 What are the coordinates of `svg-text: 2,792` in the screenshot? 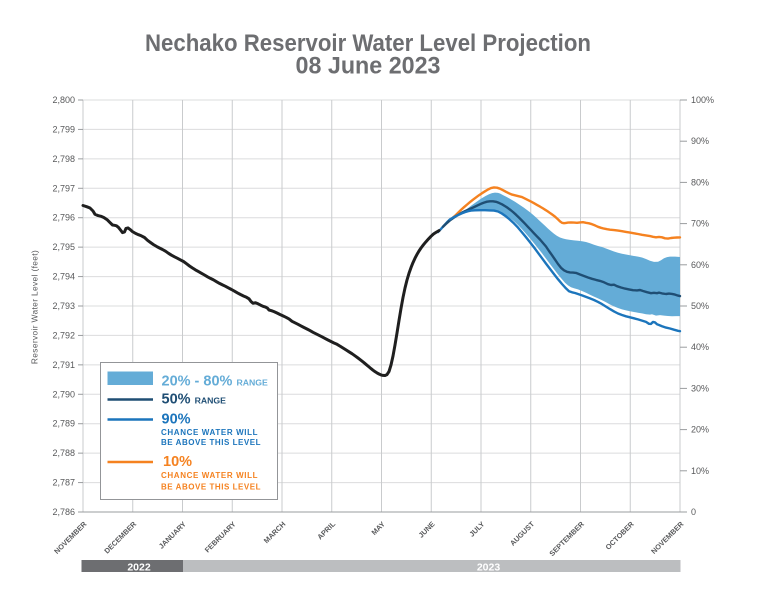 It's located at (63, 335).